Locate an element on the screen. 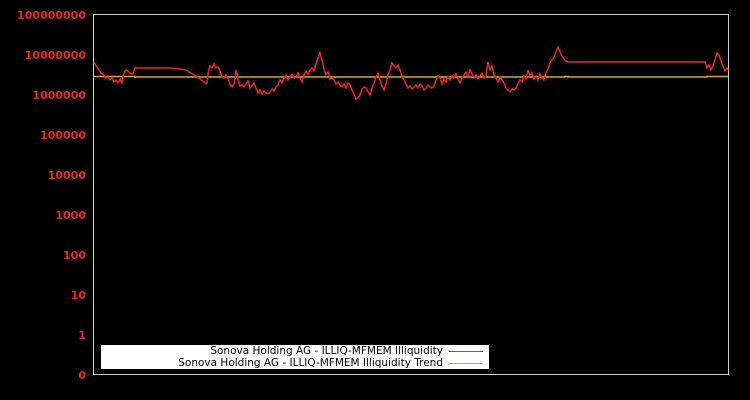  y-tick-label: 10000000 is located at coordinates (55, 55).